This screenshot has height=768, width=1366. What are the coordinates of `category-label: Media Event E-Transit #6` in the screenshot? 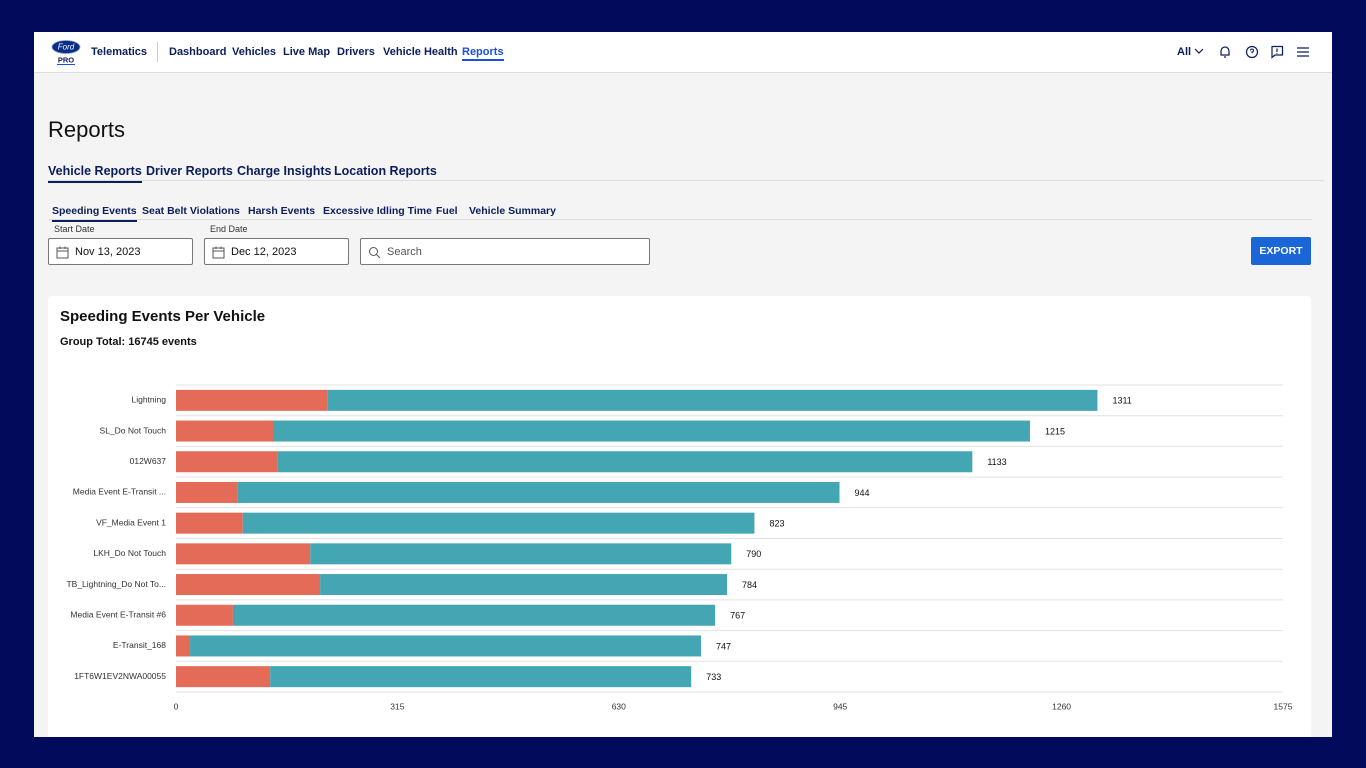 It's located at (118, 615).